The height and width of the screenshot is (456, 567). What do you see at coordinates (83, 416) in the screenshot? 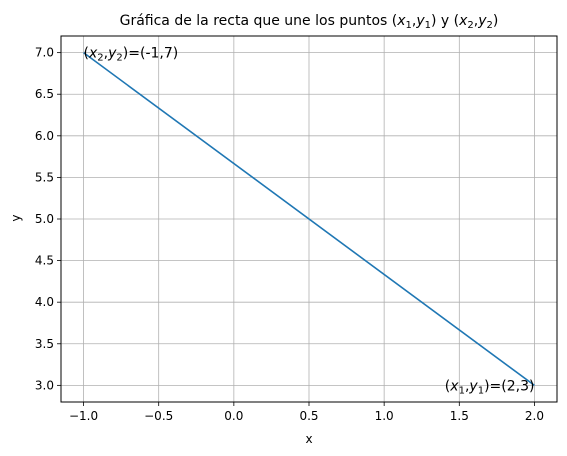
I see `x-tick-label: −1.0` at bounding box center [83, 416].